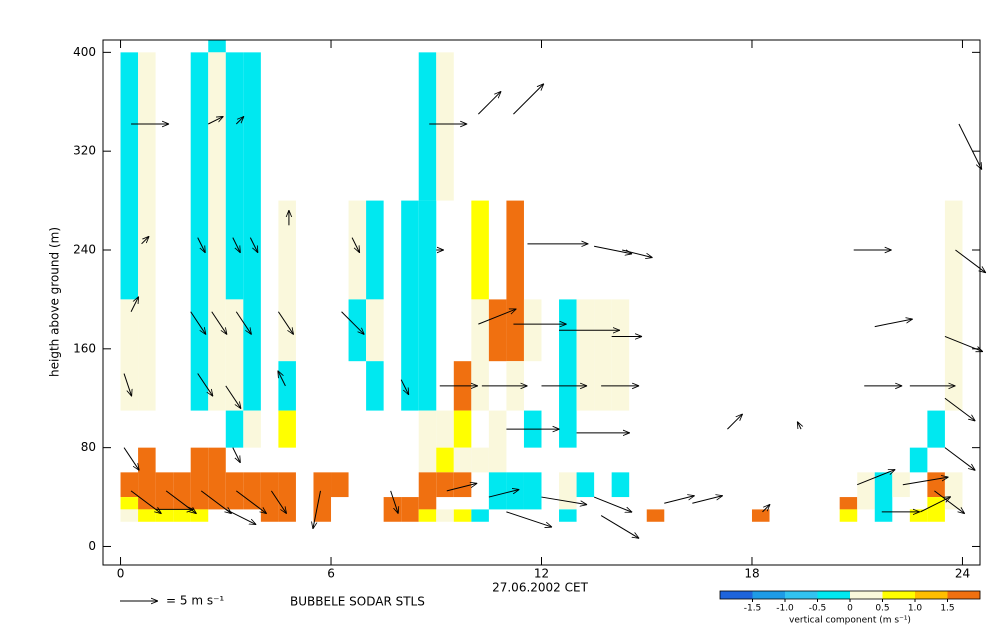 The width and height of the screenshot is (1000, 640). I want to click on station-label: BUBBELE SODAR STLS, so click(357, 602).